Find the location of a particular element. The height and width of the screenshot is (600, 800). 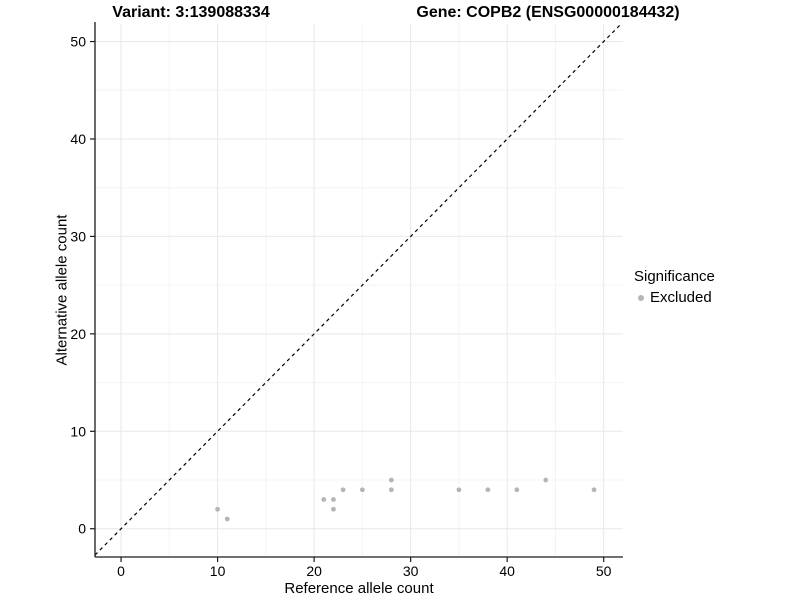

x-tick-label: 20 is located at coordinates (314, 571).